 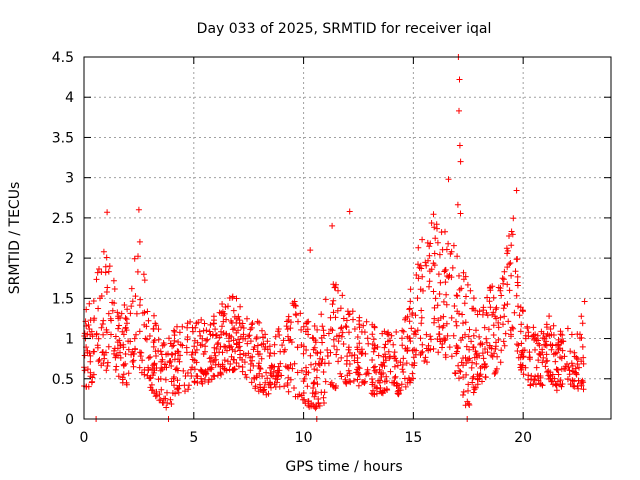 I want to click on y-tick-label: 4.5, so click(x=63, y=58).